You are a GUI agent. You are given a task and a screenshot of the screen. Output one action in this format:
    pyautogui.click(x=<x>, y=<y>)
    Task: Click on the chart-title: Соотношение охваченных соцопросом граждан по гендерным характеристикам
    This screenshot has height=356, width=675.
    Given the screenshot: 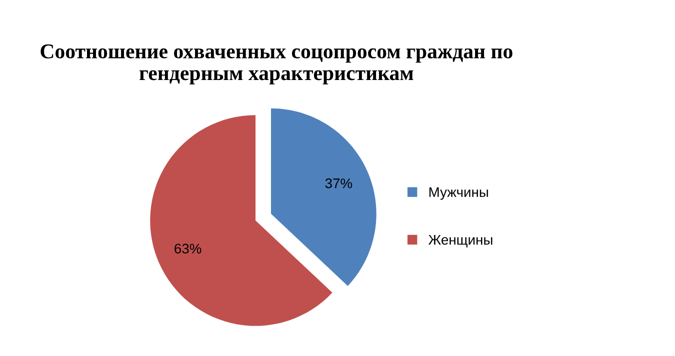 What is the action you would take?
    pyautogui.click(x=276, y=64)
    